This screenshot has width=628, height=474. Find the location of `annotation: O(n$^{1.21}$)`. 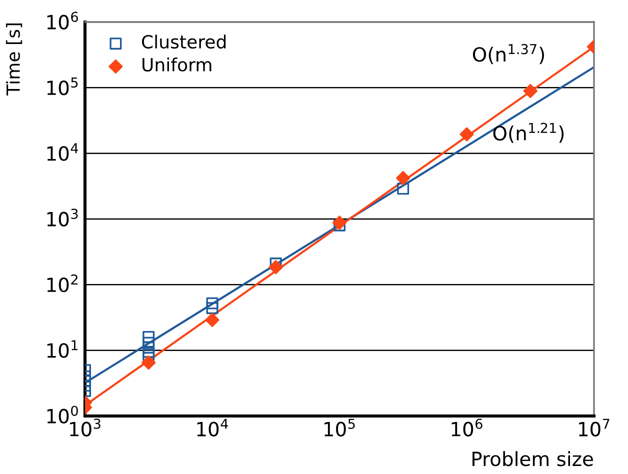

annotation: O(n$^{1.21}$) is located at coordinates (528, 132).